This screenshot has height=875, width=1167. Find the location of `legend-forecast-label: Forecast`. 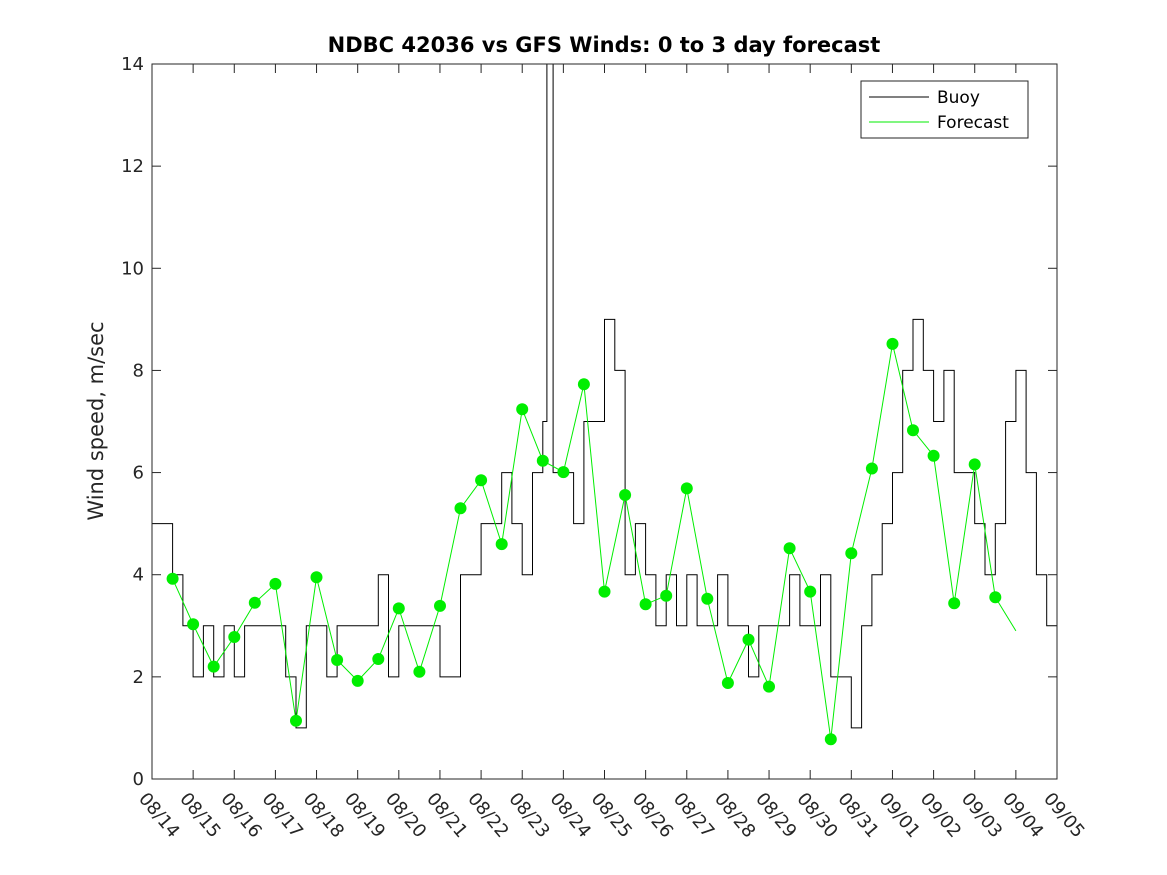

legend-forecast-label: Forecast is located at coordinates (973, 123).